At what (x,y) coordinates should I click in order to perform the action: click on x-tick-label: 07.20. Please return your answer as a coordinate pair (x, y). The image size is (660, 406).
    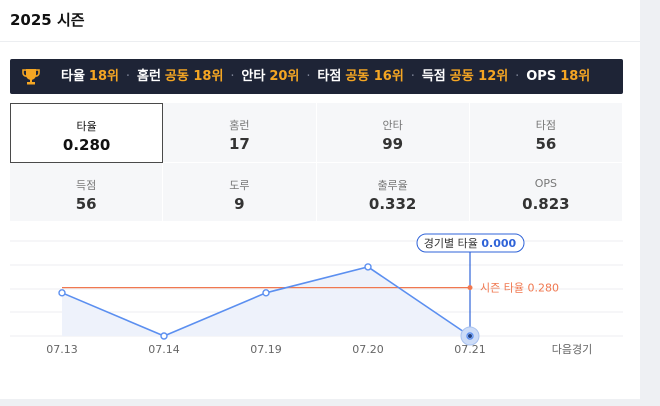
    Looking at the image, I should click on (368, 349).